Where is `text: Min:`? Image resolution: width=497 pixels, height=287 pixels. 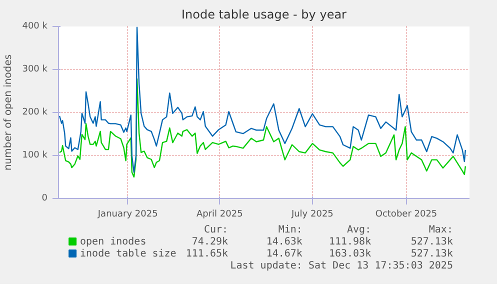 text: Min: is located at coordinates (290, 230).